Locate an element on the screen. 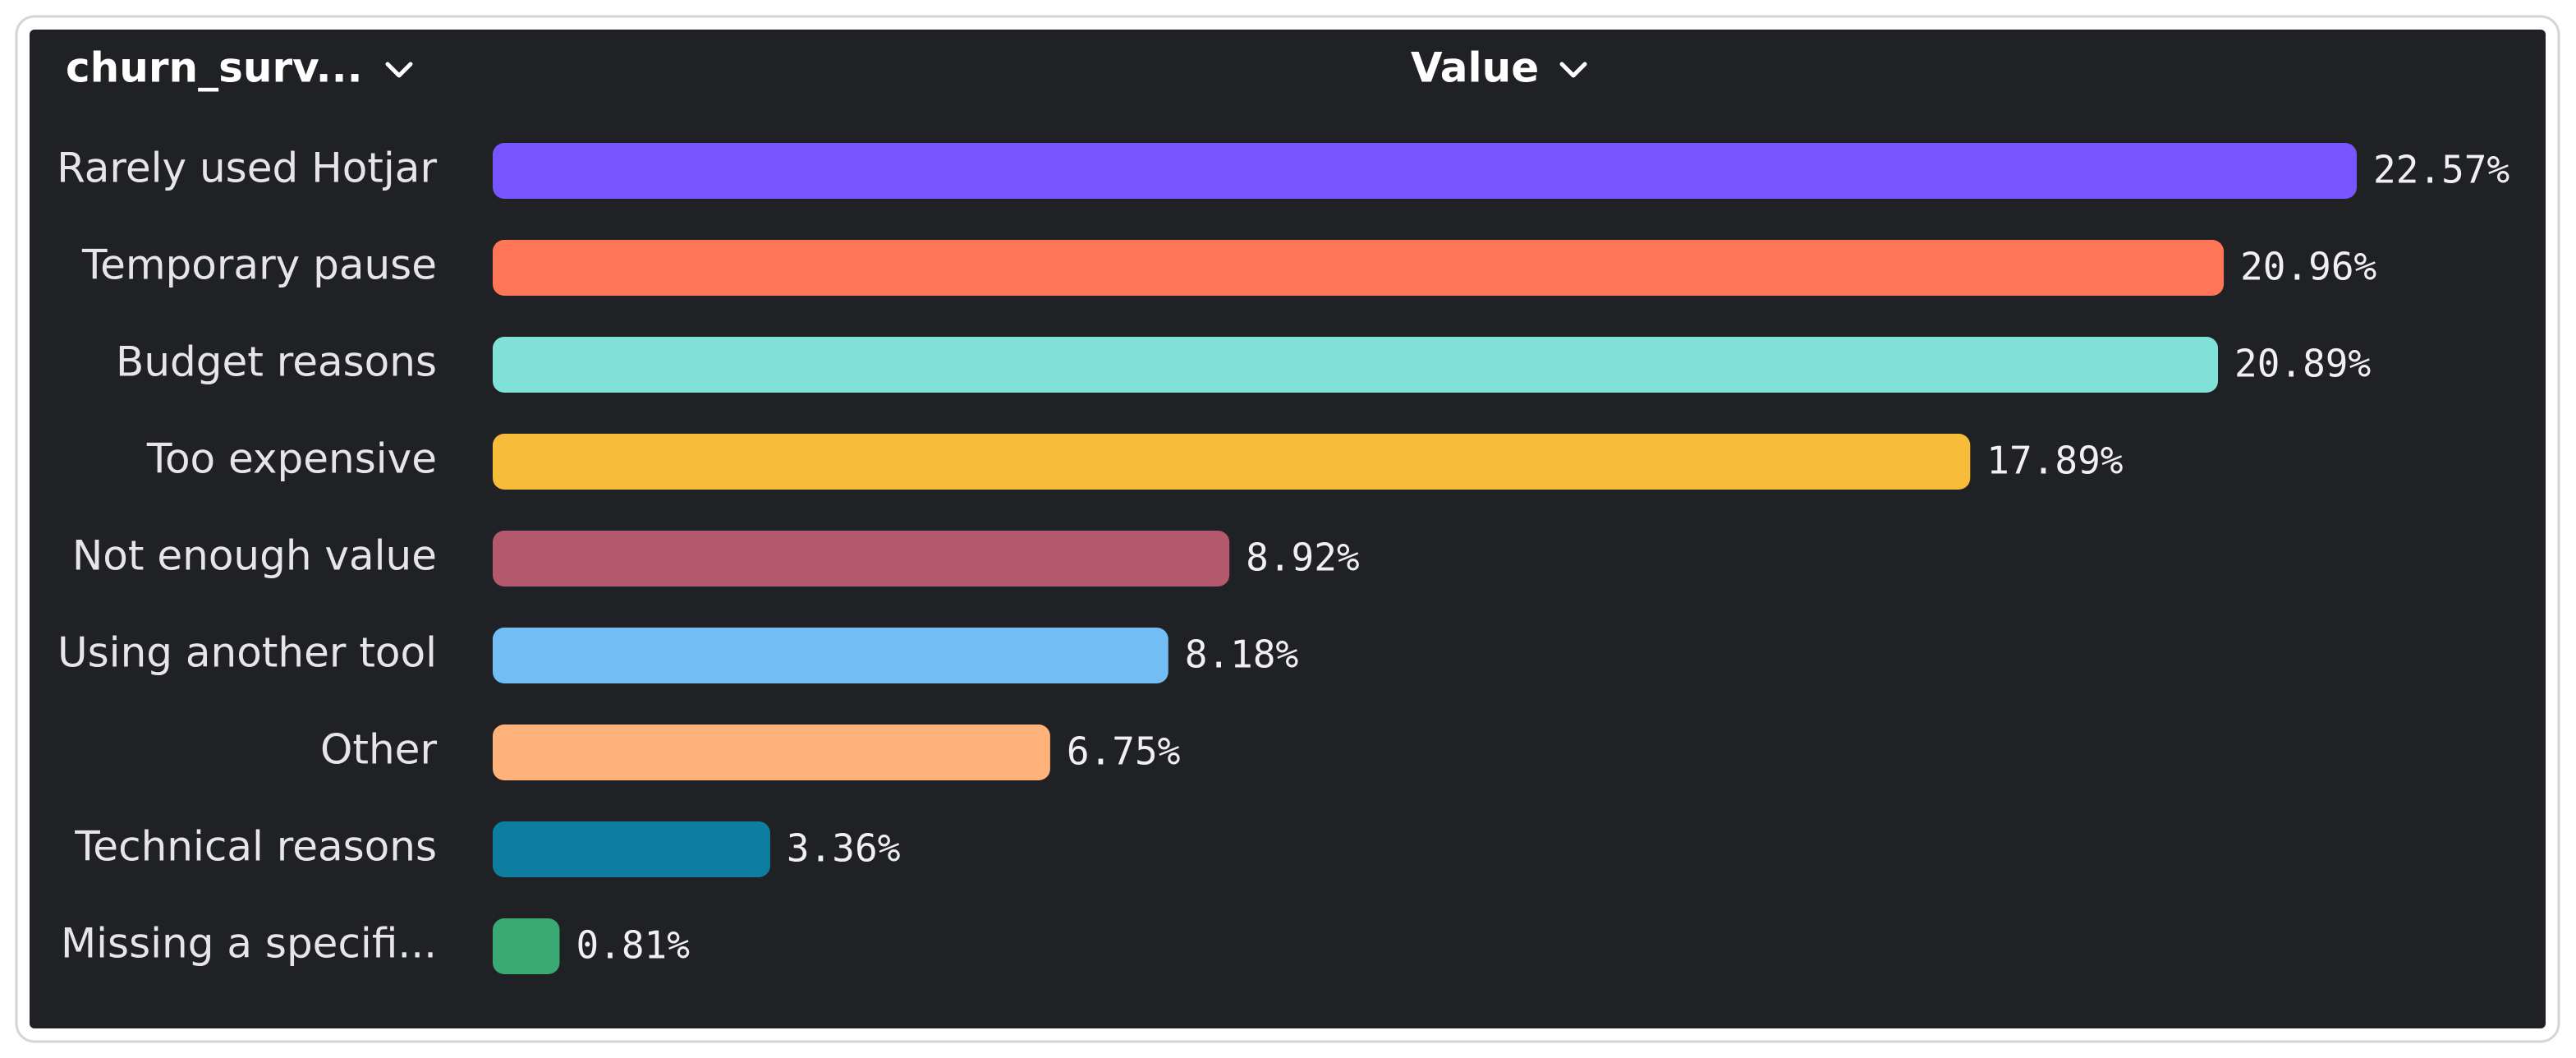 The image size is (2576, 1058). category-label: Too expensive is located at coordinates (291, 459).